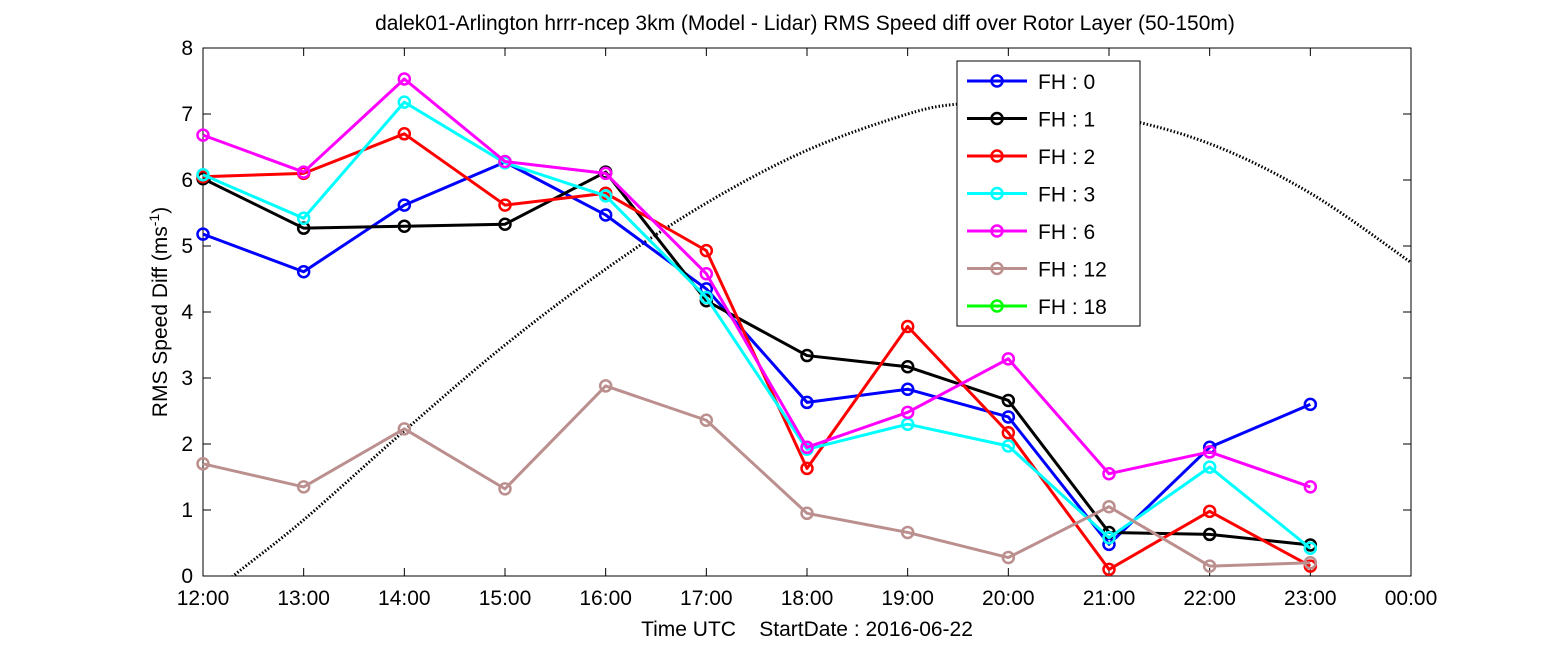 This screenshot has width=1559, height=656. Describe the element at coordinates (1037, 270) in the screenshot. I see `legend-entry: FH : 12` at that location.